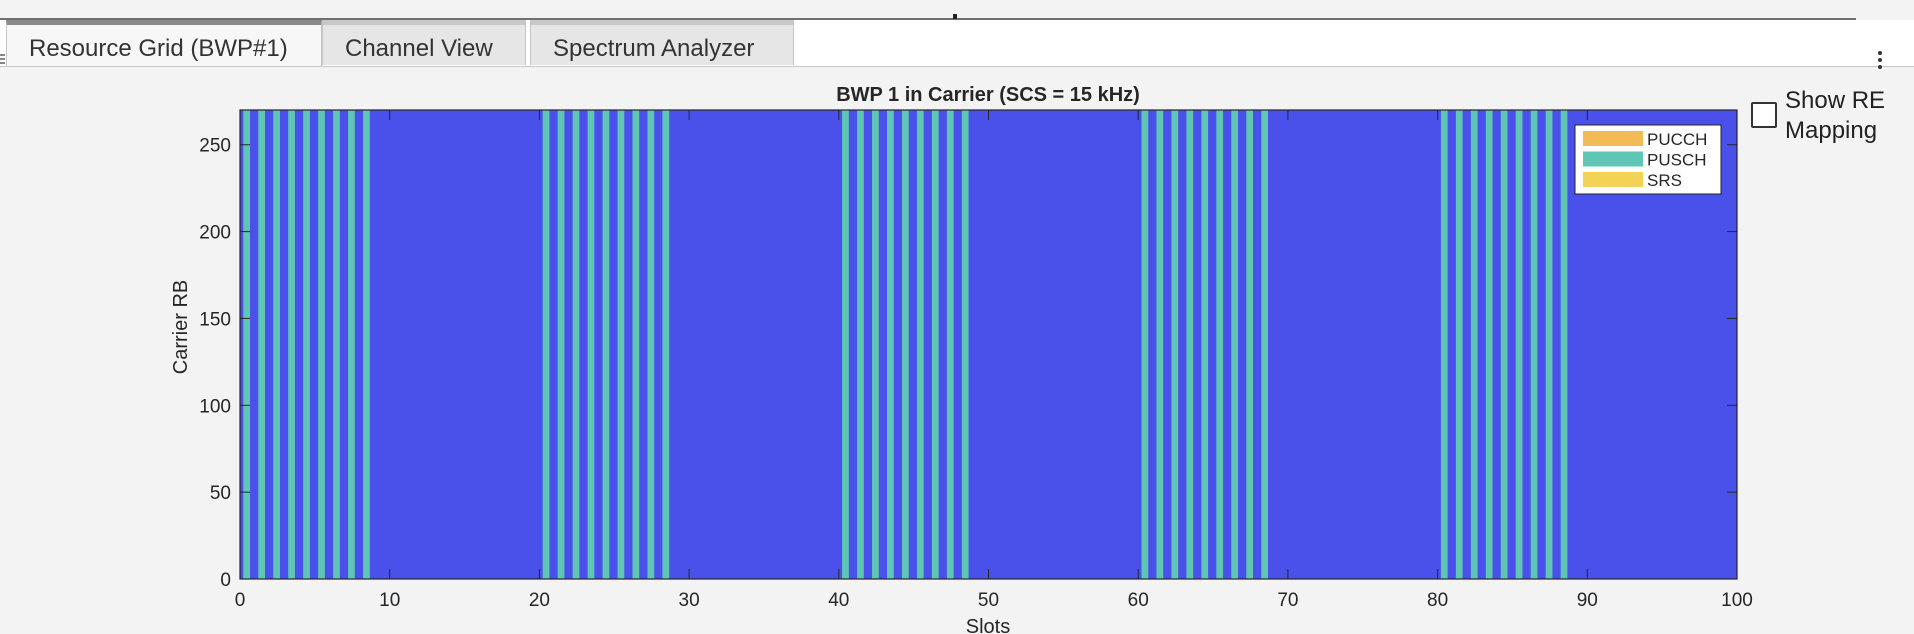  Describe the element at coordinates (215, 233) in the screenshot. I see `y-tick-label: 200` at that location.